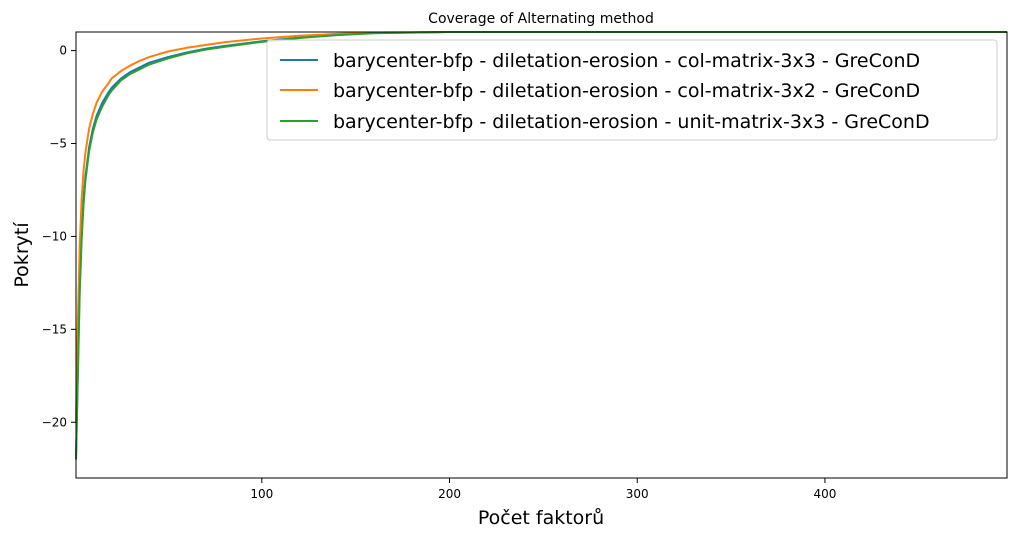 This screenshot has height=537, width=1016. Describe the element at coordinates (543, 489) in the screenshot. I see `x-axis-ticks: 100 200 300 400` at that location.